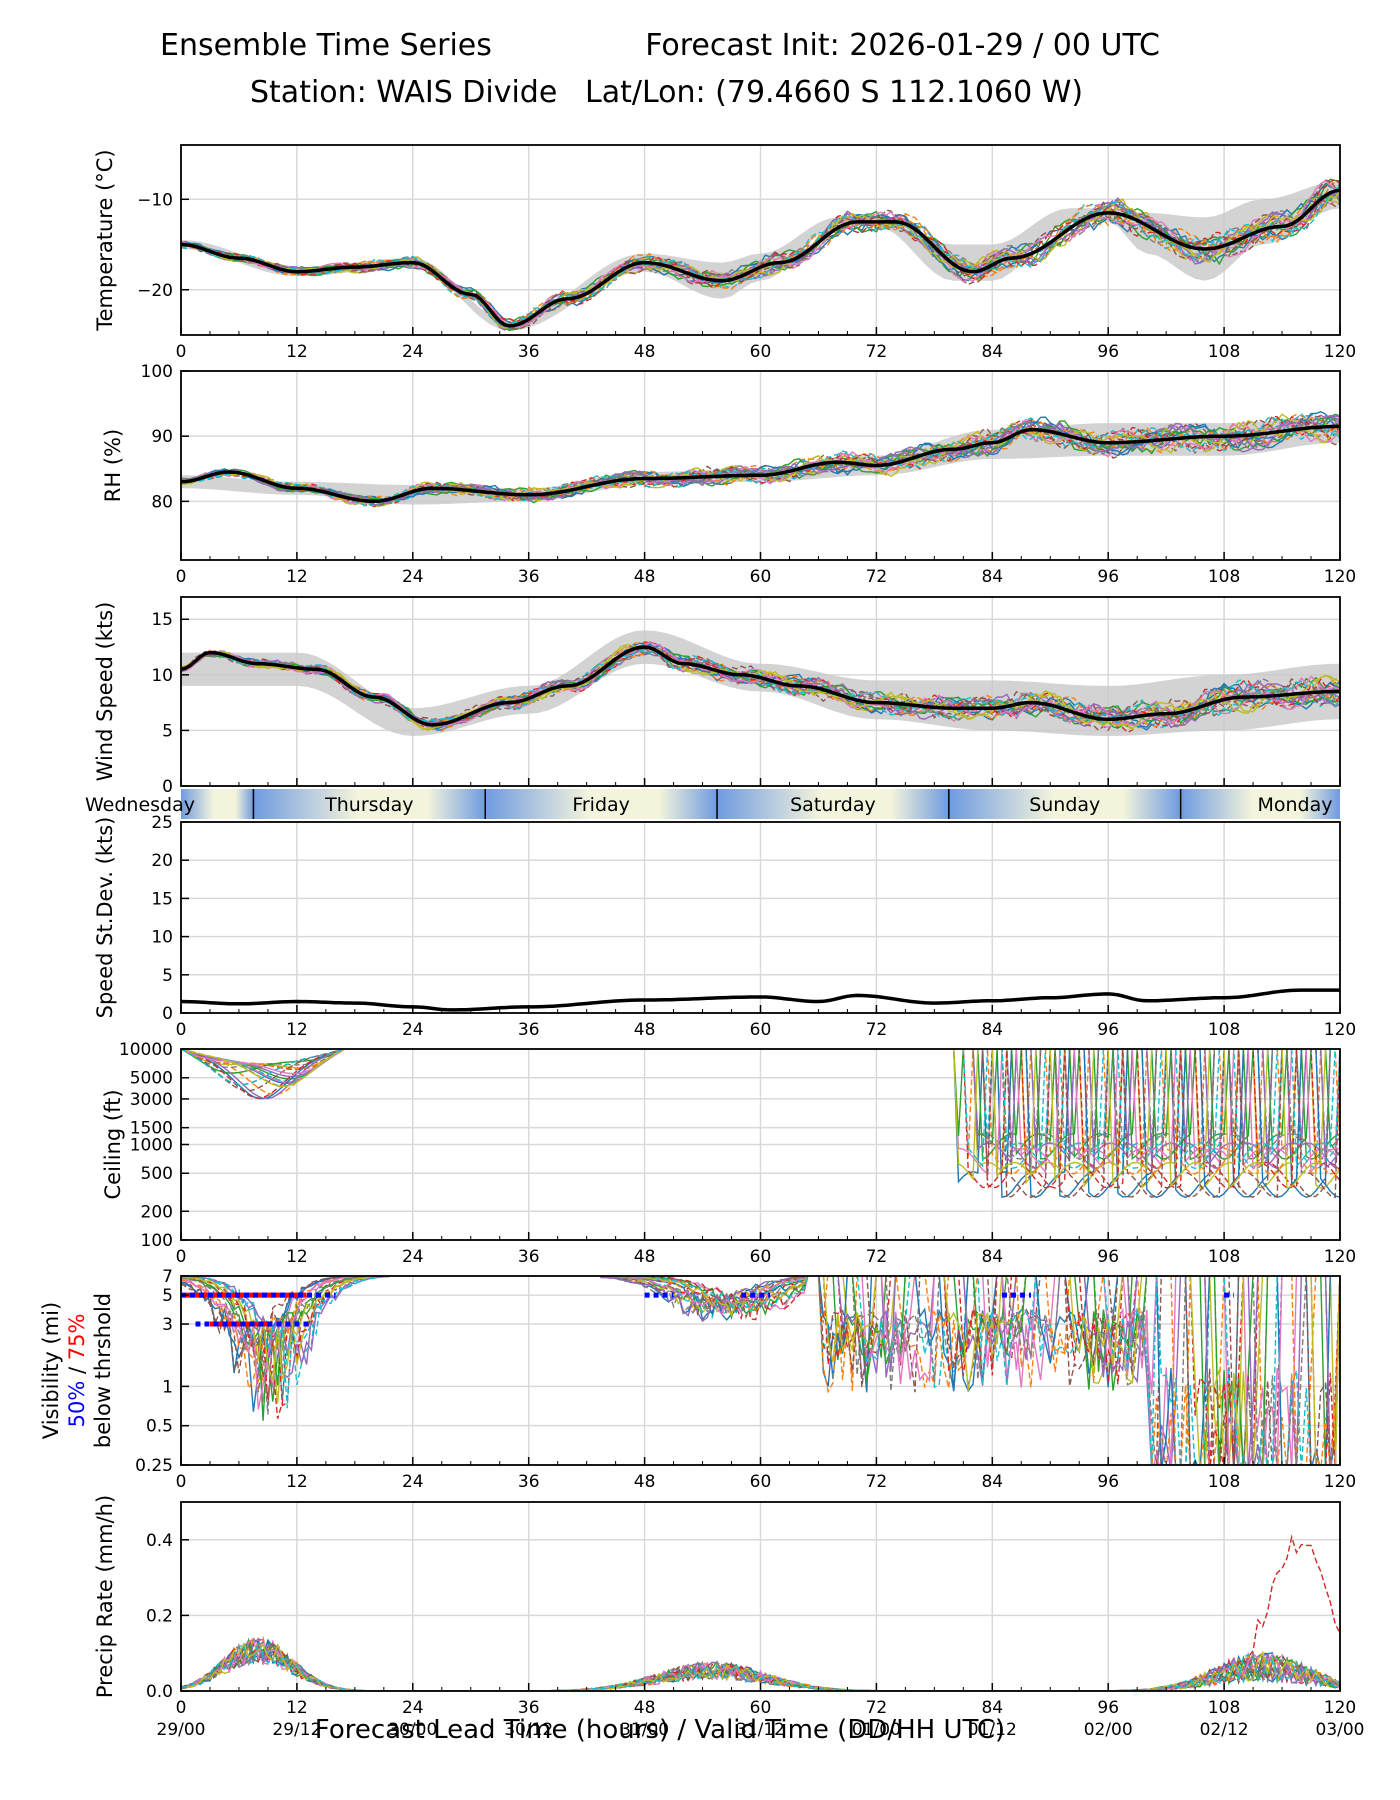 The width and height of the screenshot is (1400, 1800). I want to click on valid-time-label: 02/12, so click(1224, 1730).